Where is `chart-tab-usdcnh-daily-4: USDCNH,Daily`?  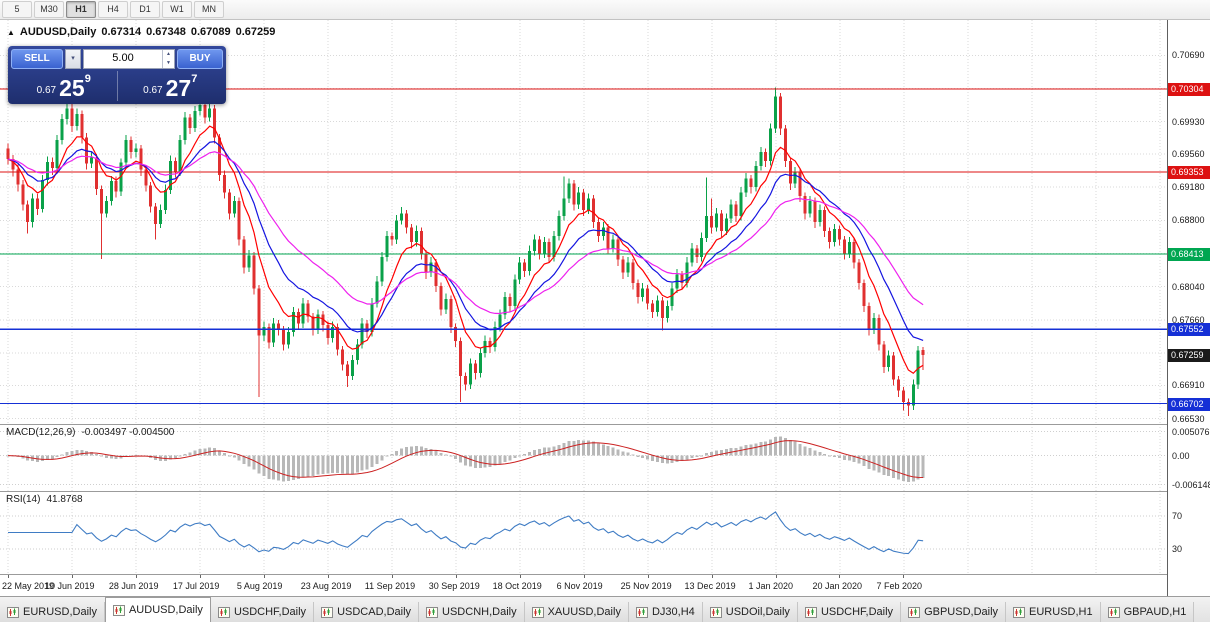 chart-tab-usdcnh-daily-4: USDCNH,Daily is located at coordinates (472, 612).